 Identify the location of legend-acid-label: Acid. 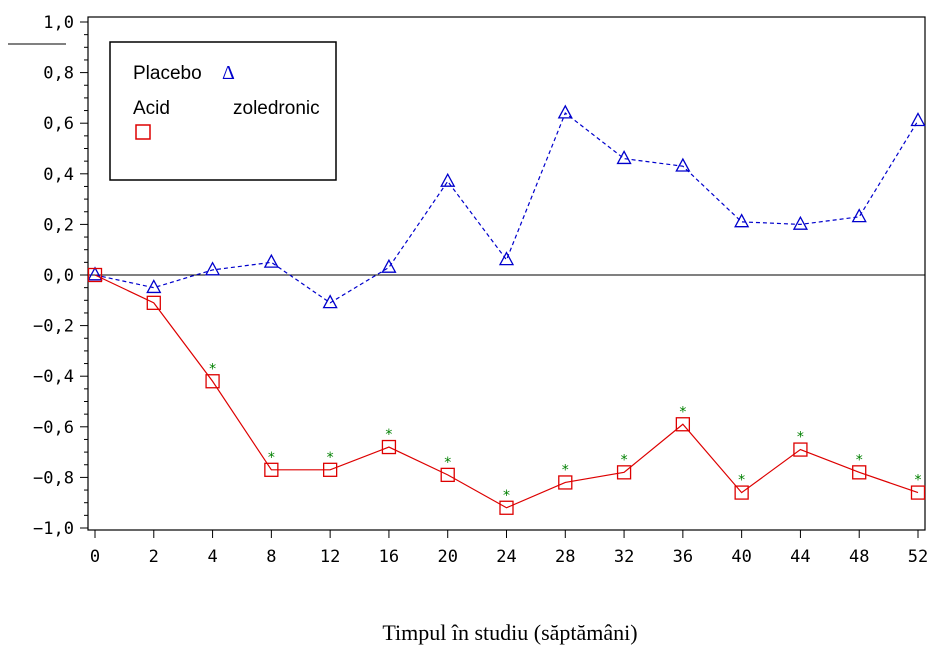
(151, 108).